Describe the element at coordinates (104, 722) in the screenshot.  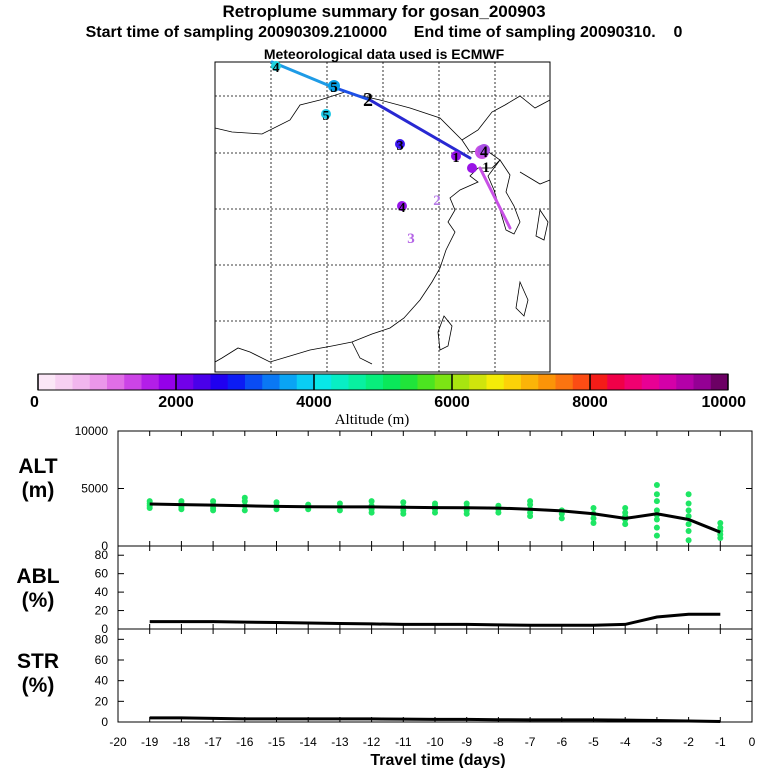
I see `y-tick-label: 0` at that location.